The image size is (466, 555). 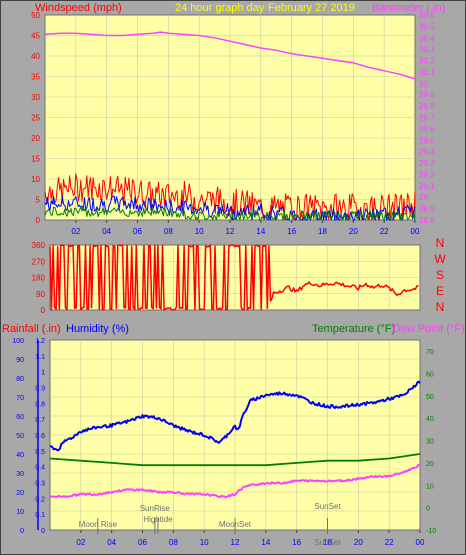 I want to click on humidity-scale-label: 0.3, so click(x=40, y=484).